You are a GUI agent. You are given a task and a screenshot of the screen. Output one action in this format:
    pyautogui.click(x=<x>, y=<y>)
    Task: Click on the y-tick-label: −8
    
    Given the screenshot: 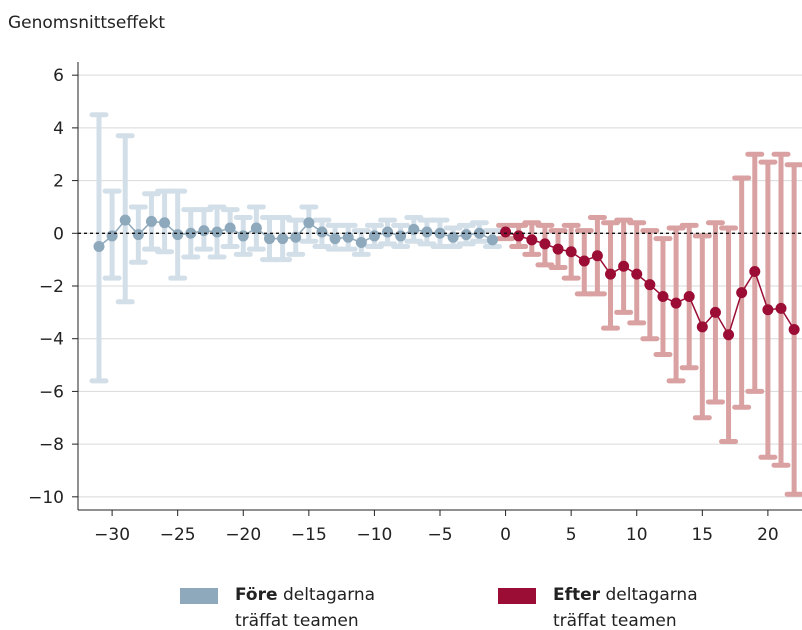 What is the action you would take?
    pyautogui.click(x=51, y=445)
    